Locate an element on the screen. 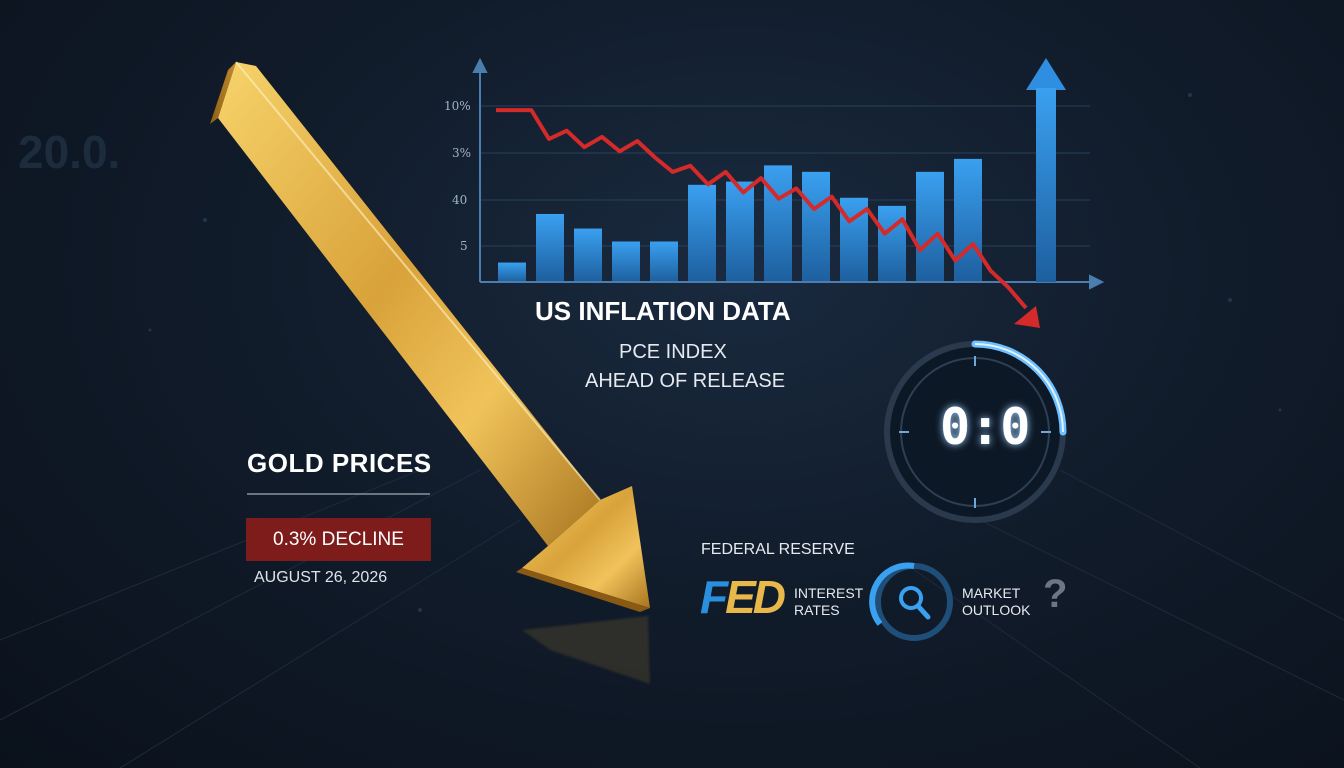  up-arrow-icon is located at coordinates (1046, 170).